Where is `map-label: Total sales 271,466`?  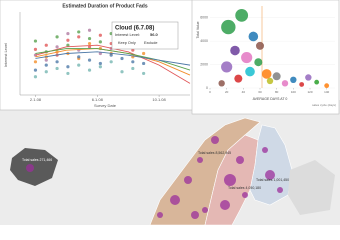 map-label: Total sales 271,466 is located at coordinates (37, 160).